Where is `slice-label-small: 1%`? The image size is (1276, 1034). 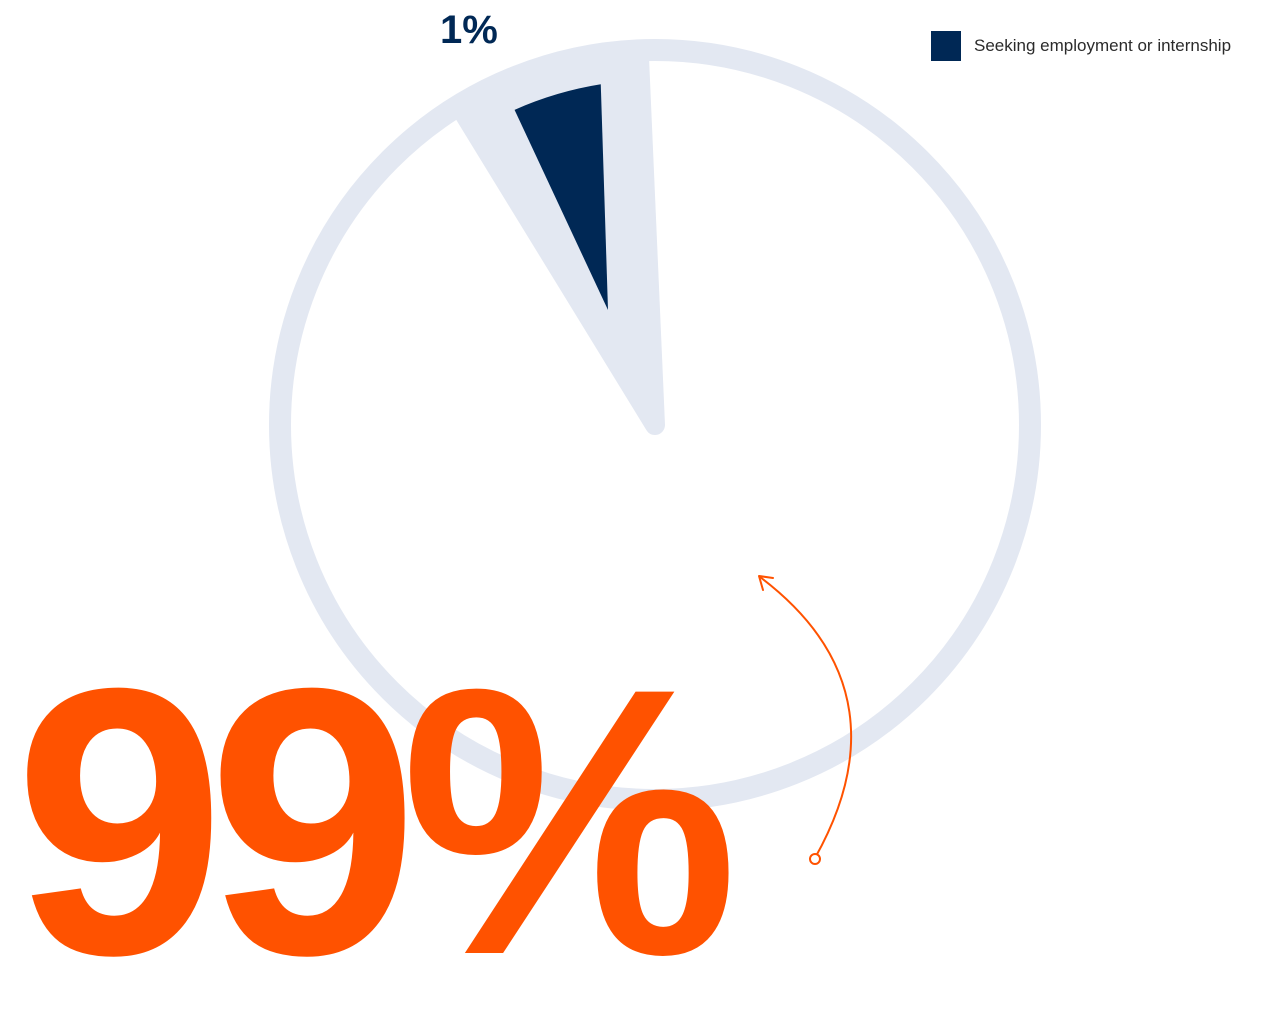
slice-label-small: 1% is located at coordinates (469, 30).